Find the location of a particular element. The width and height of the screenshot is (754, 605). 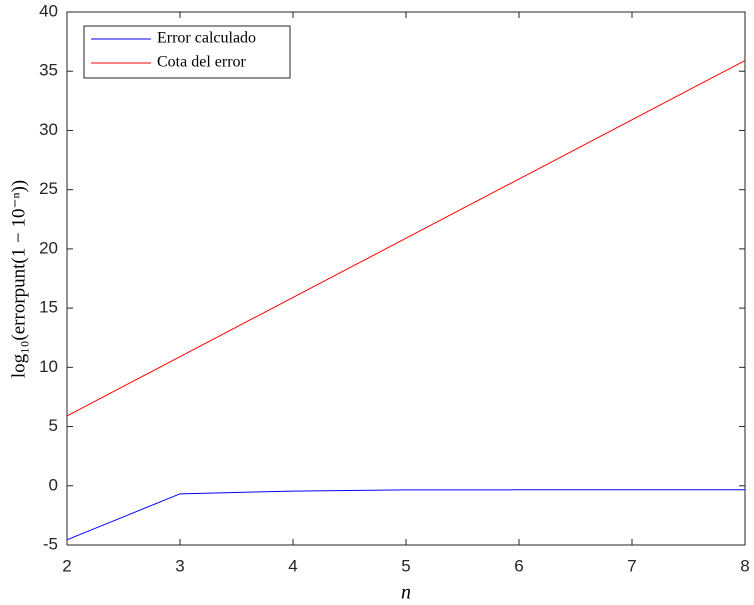

y-tick-label: 15 is located at coordinates (48, 307).